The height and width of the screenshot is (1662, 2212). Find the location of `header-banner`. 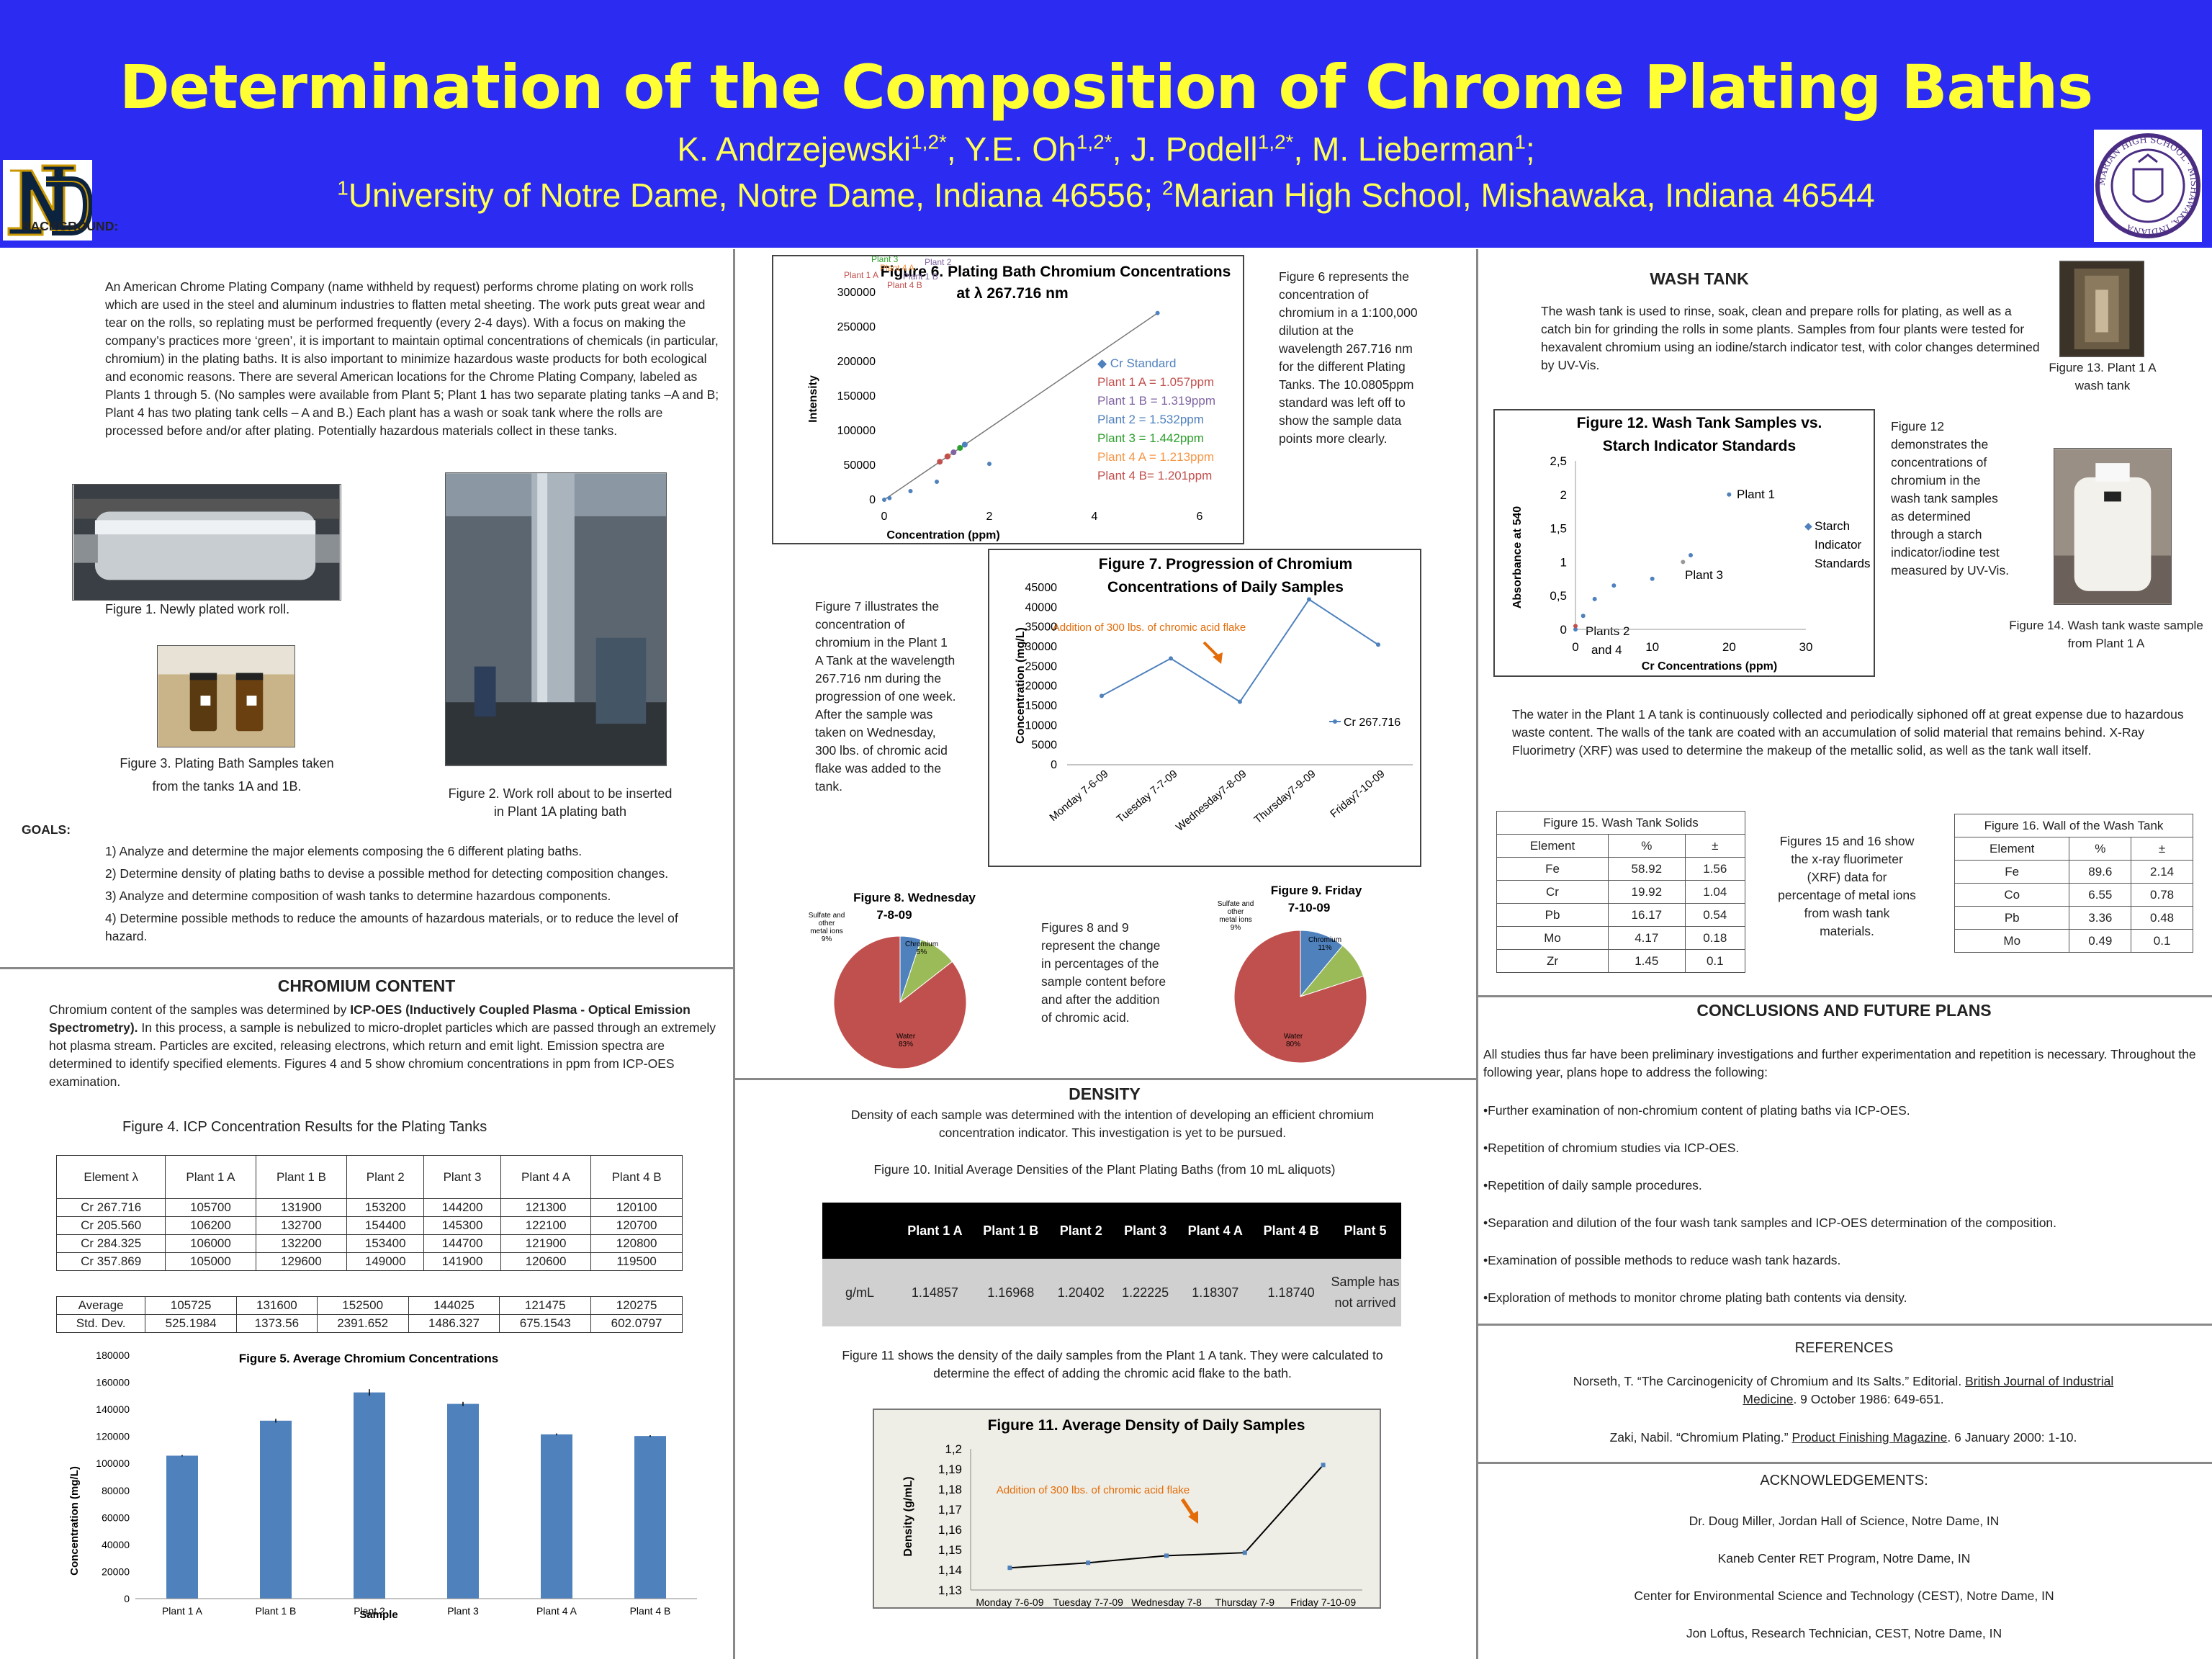

header-banner is located at coordinates (1106, 124).